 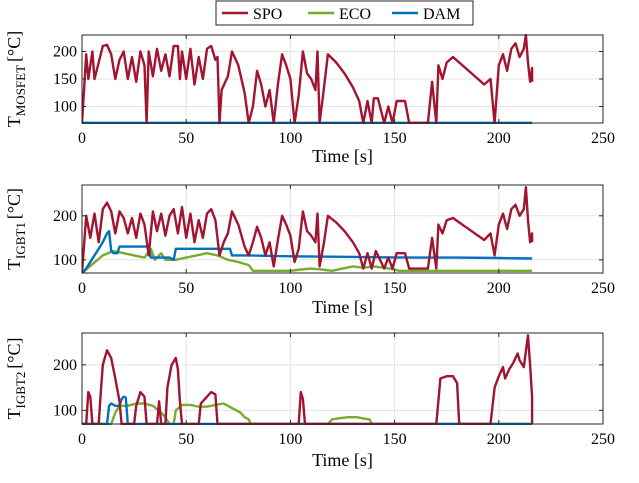 I want to click on y-axis-label: TIGBT2[°C], so click(x=16, y=378).